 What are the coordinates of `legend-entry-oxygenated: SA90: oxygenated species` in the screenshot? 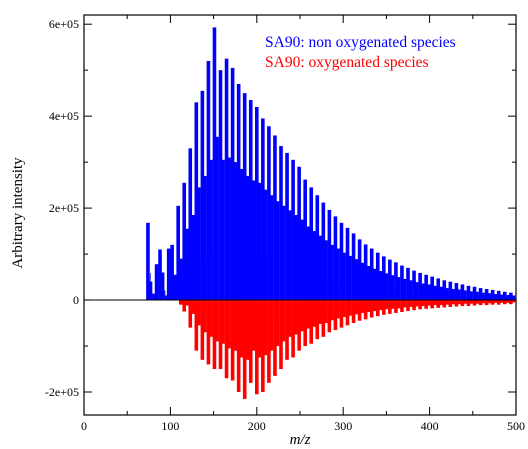 It's located at (347, 62).